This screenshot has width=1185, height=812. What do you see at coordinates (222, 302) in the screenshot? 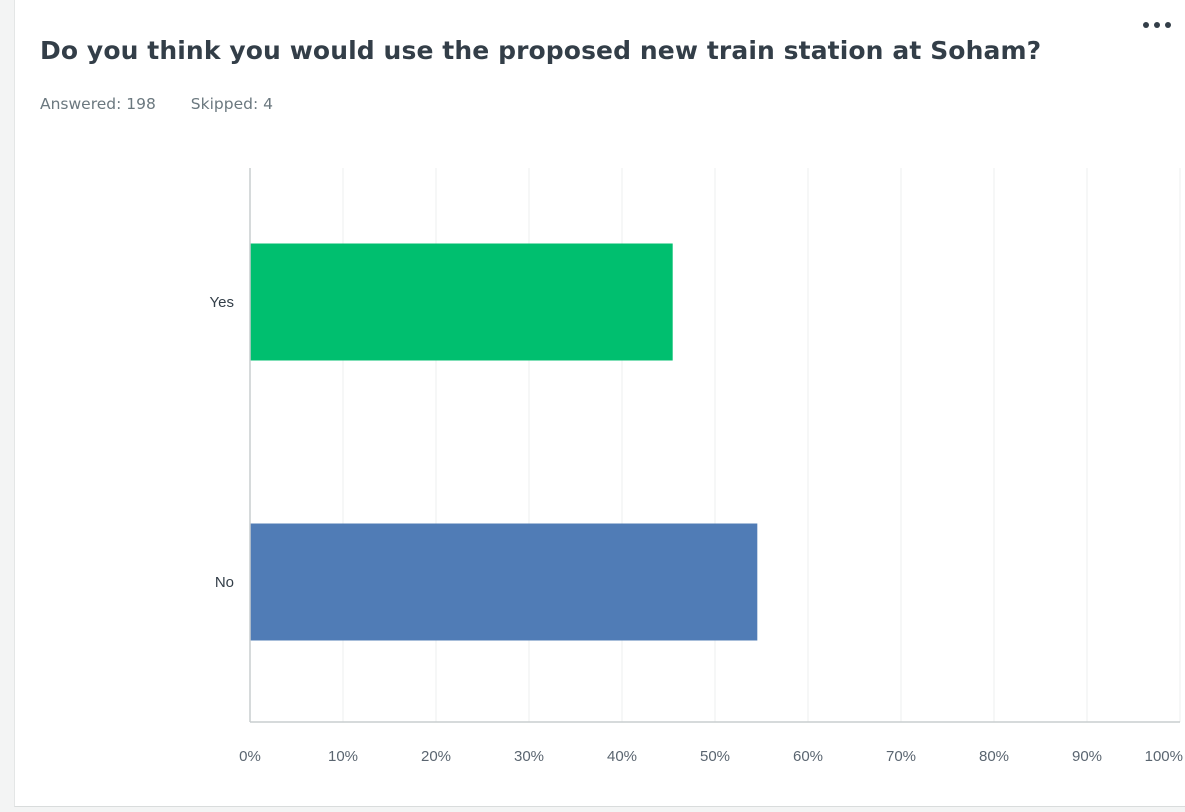
I see `category-label: Yes` at bounding box center [222, 302].